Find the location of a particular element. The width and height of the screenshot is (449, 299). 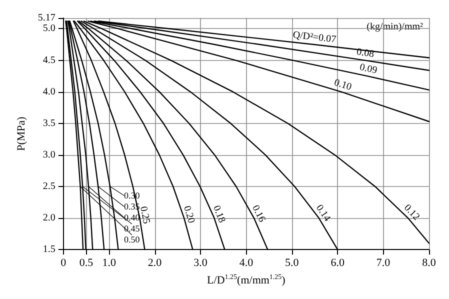

text: 0.45 is located at coordinates (132, 228).